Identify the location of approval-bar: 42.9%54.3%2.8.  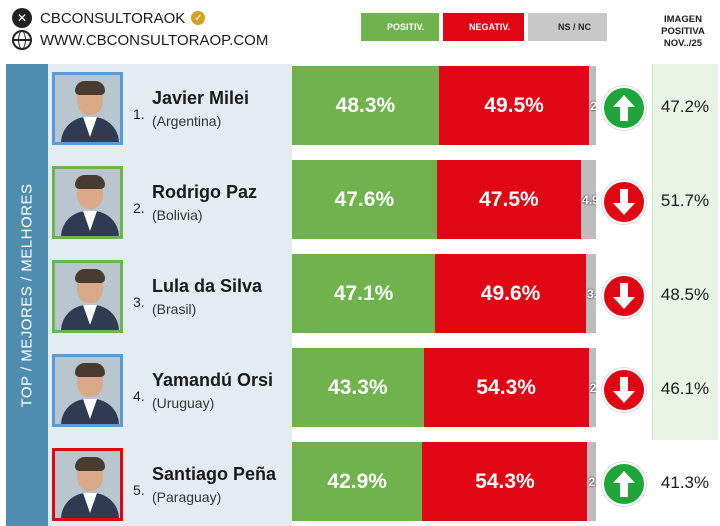
(444, 481).